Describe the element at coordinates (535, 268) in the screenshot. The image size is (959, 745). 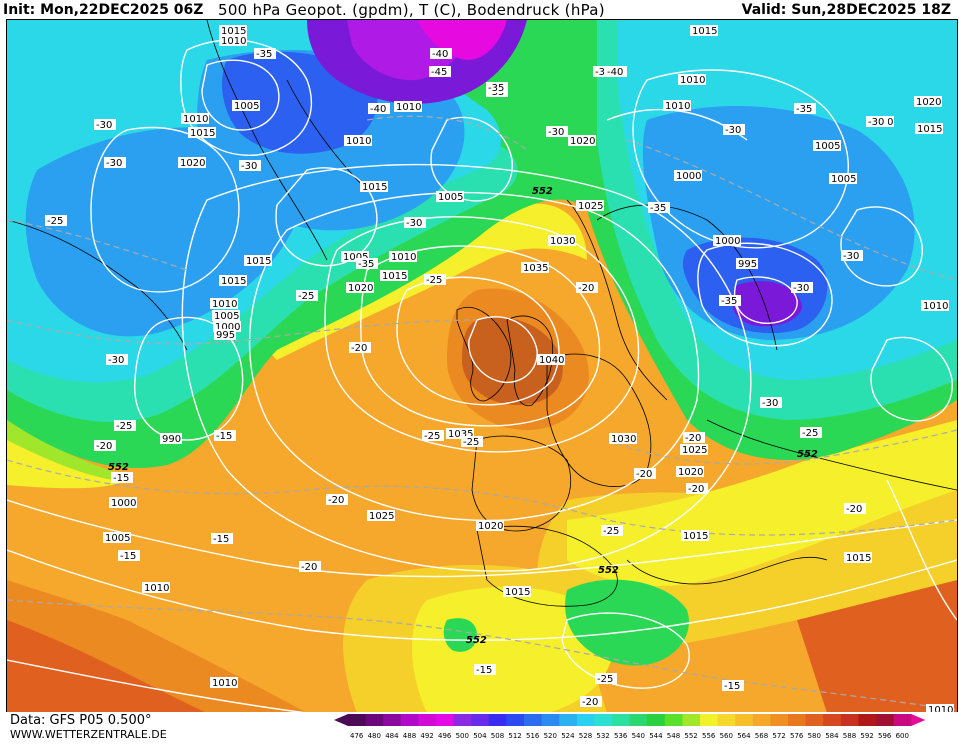
I see `pressure-label: 1035` at that location.